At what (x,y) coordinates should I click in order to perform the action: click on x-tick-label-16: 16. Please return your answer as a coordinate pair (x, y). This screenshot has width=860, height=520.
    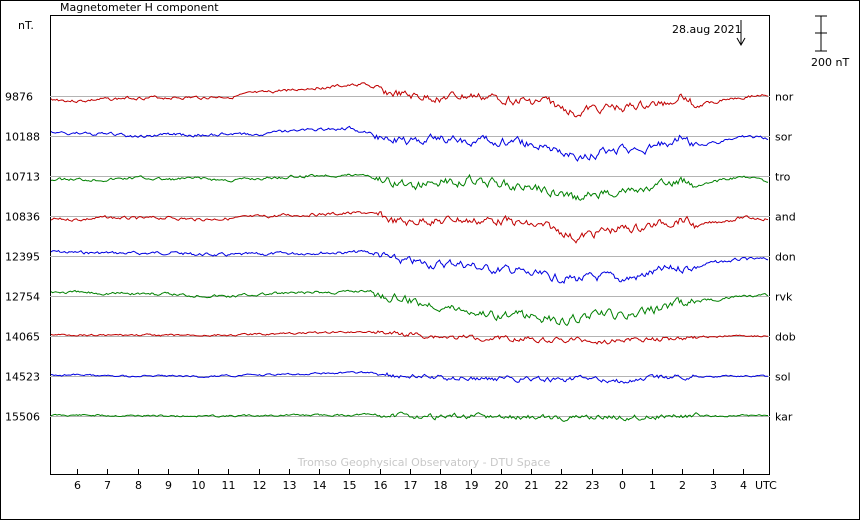
    Looking at the image, I should click on (381, 485).